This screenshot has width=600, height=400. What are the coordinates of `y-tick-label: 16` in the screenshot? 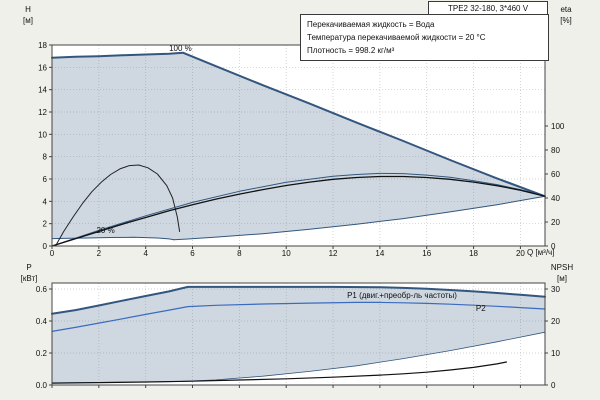 It's located at (42, 67).